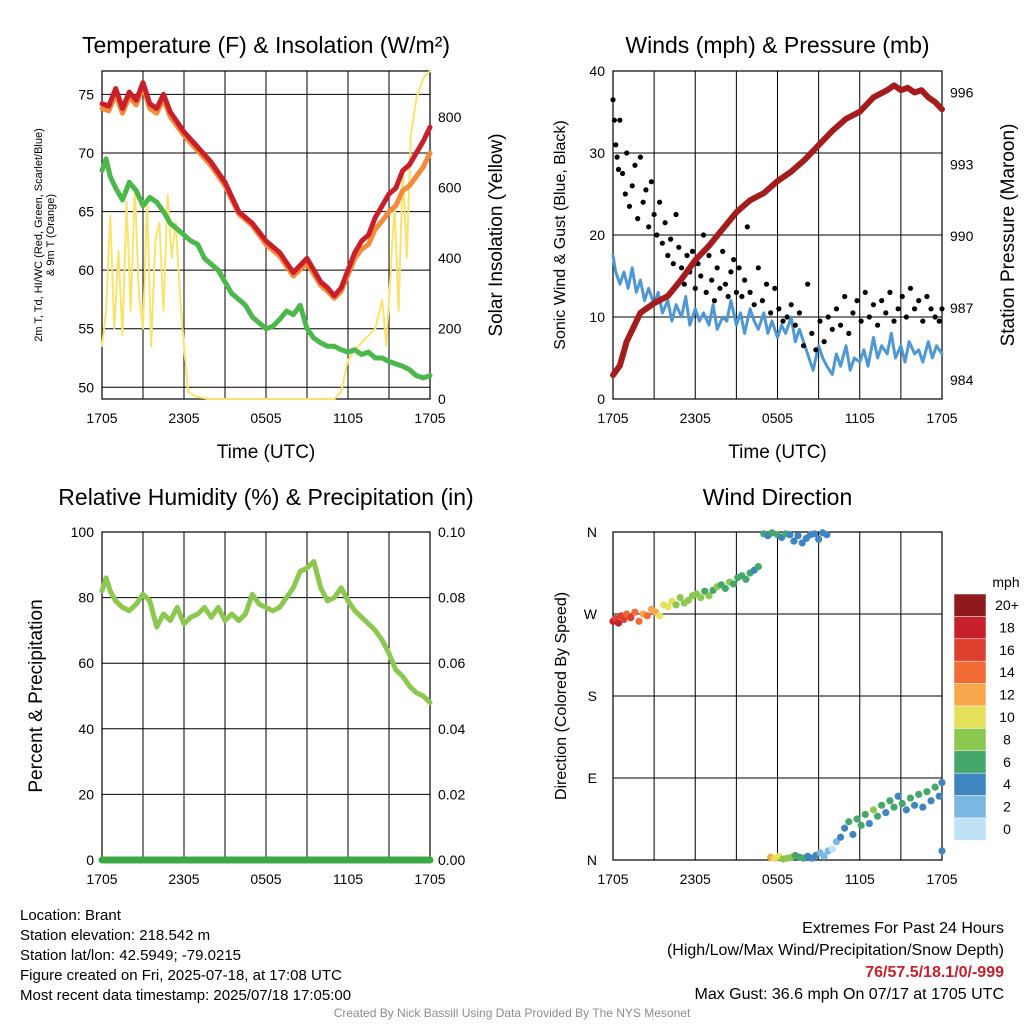 The height and width of the screenshot is (1024, 1024). Describe the element at coordinates (1007, 695) in the screenshot. I see `colorbar-label: 12` at that location.